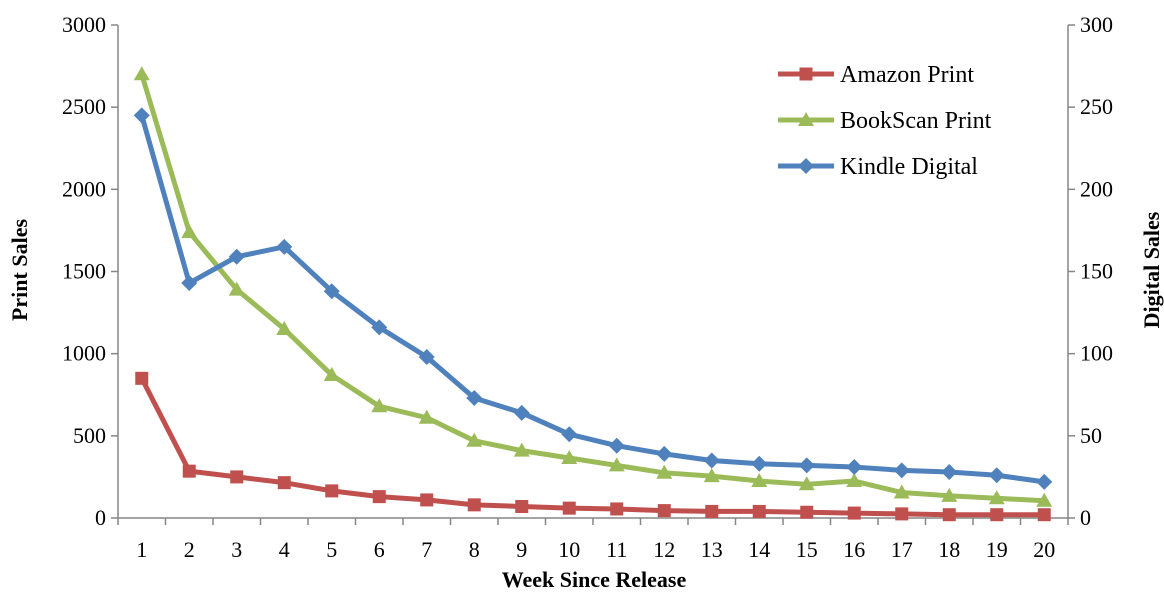  What do you see at coordinates (1044, 549) in the screenshot?
I see `x-tick-label: 20` at bounding box center [1044, 549].